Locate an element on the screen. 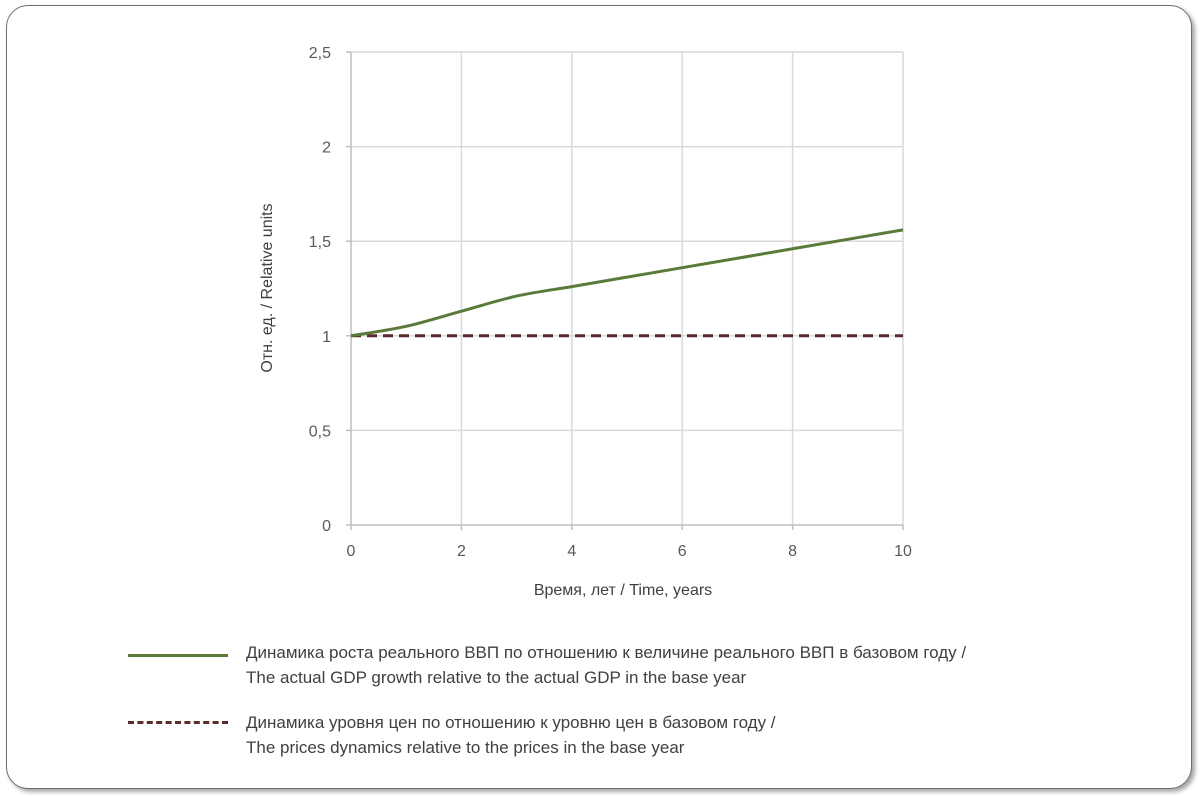  x-tick-label: 8 is located at coordinates (792, 551).